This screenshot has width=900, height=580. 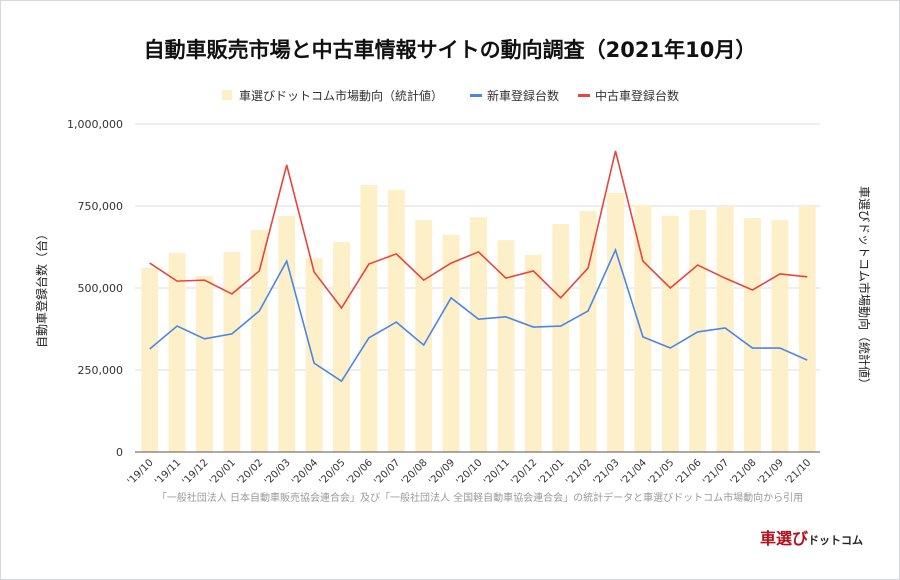 What do you see at coordinates (798, 472) in the screenshot?
I see `x-tick-label: '21/10` at bounding box center [798, 472].